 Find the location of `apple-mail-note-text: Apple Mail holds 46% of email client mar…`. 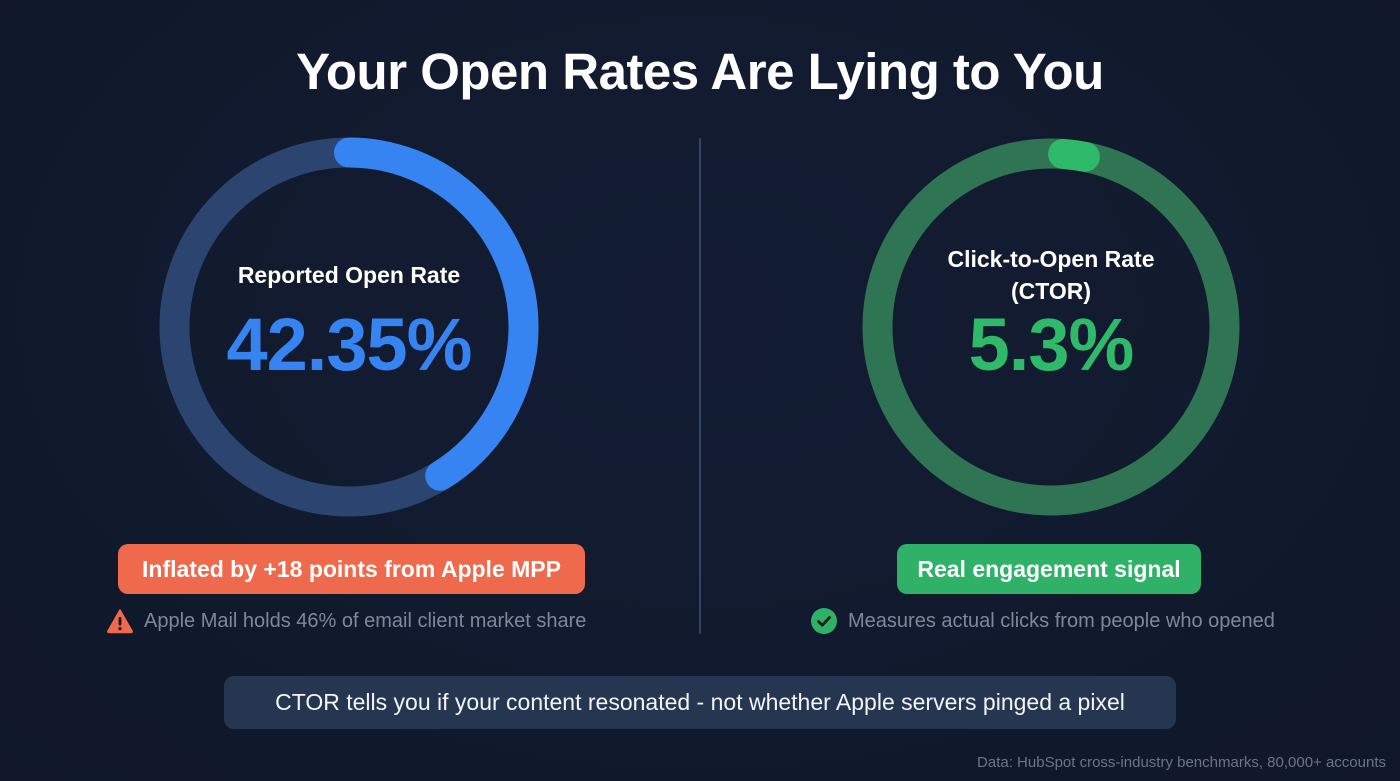

apple-mail-note-text: Apple Mail holds 46% of email client mar… is located at coordinates (365, 620).